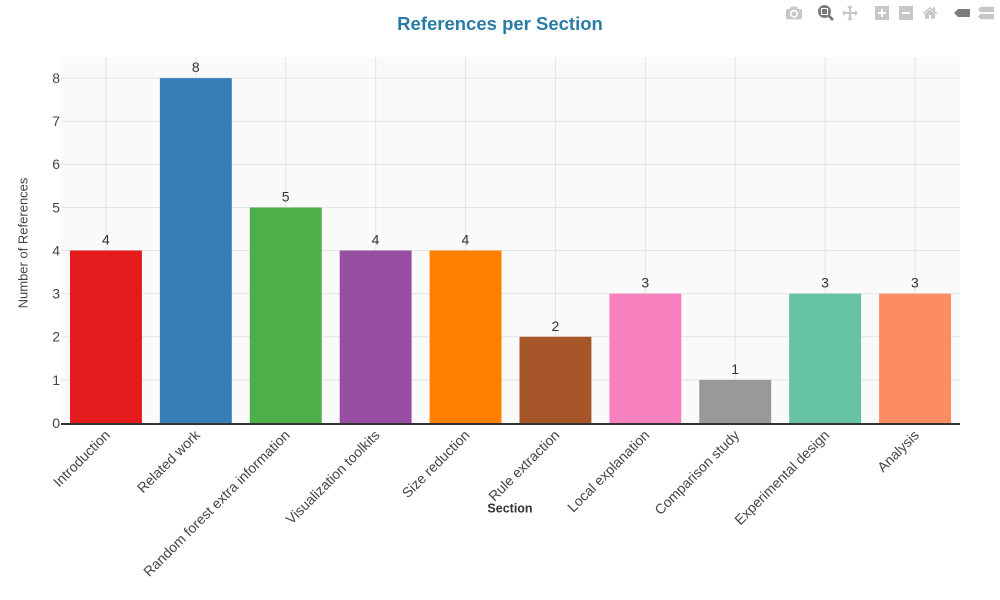  What do you see at coordinates (56, 164) in the screenshot?
I see `svg-text: 6` at bounding box center [56, 164].